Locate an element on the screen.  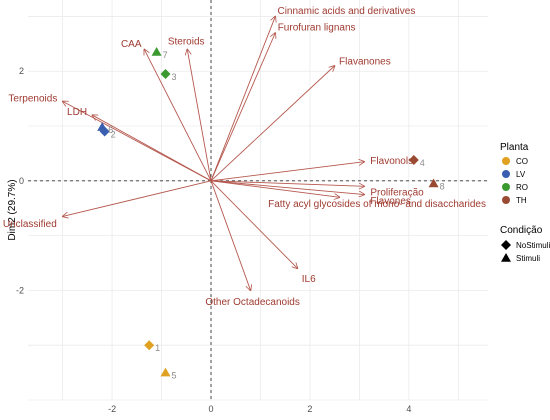
individual-point: 4 is located at coordinates (416, 161).